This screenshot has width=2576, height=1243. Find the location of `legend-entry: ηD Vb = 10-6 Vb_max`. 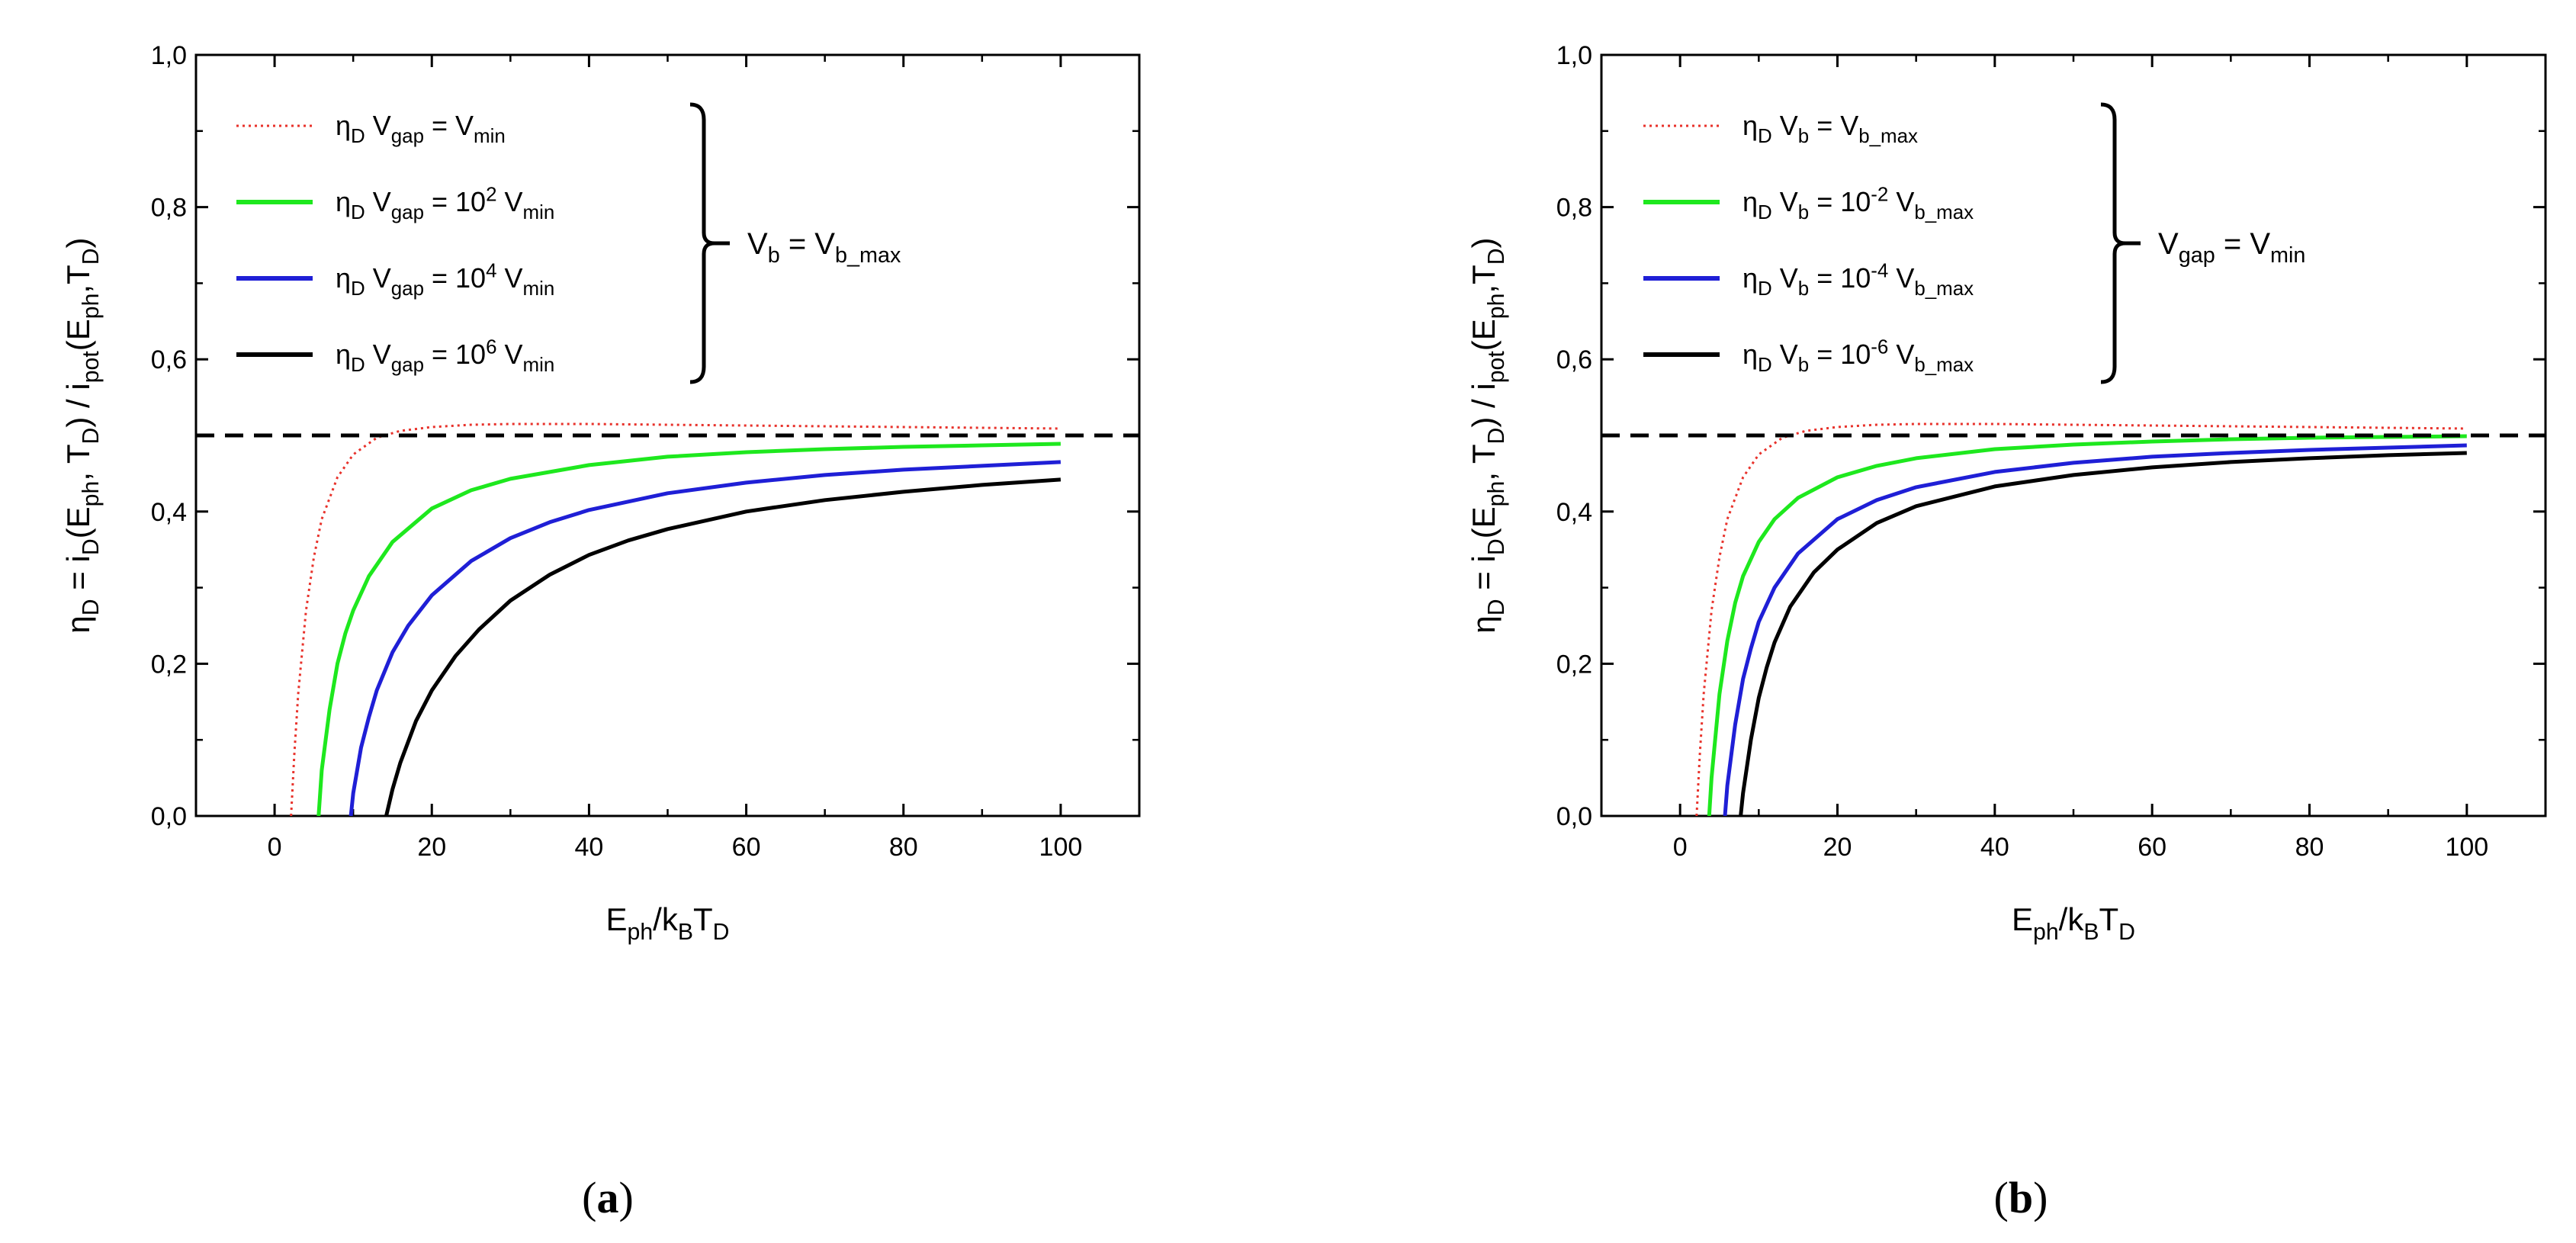

legend-entry: ηD Vb = 10-6 Vb_max is located at coordinates (1858, 356).